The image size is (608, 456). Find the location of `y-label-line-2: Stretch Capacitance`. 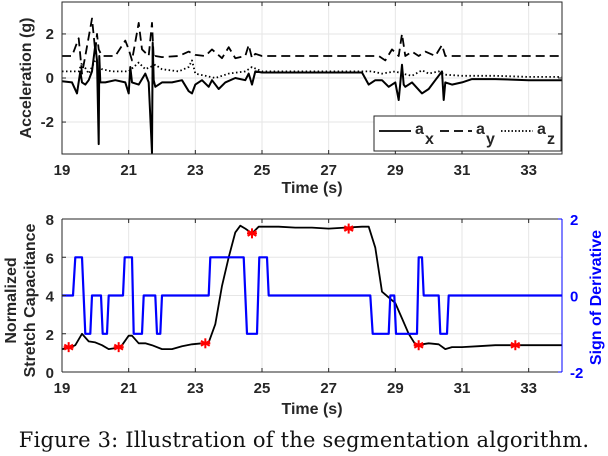

y-label-line-2: Stretch Capacitance is located at coordinates (30, 300).